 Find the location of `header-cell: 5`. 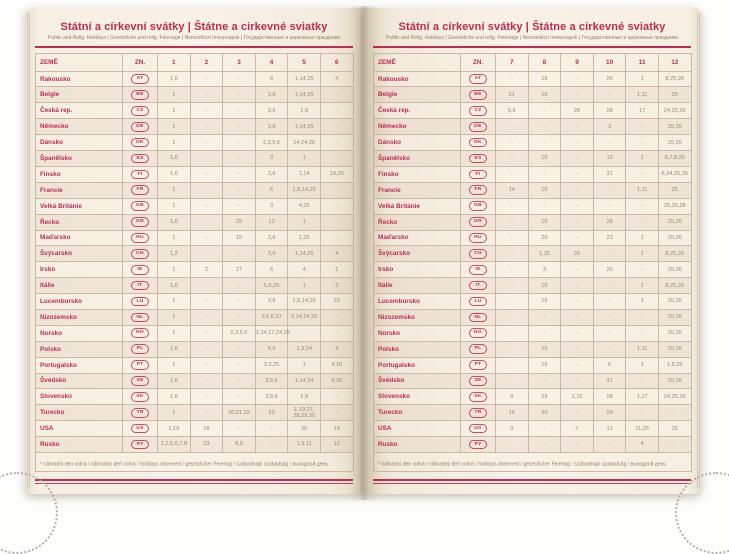

header-cell: 5 is located at coordinates (304, 62).